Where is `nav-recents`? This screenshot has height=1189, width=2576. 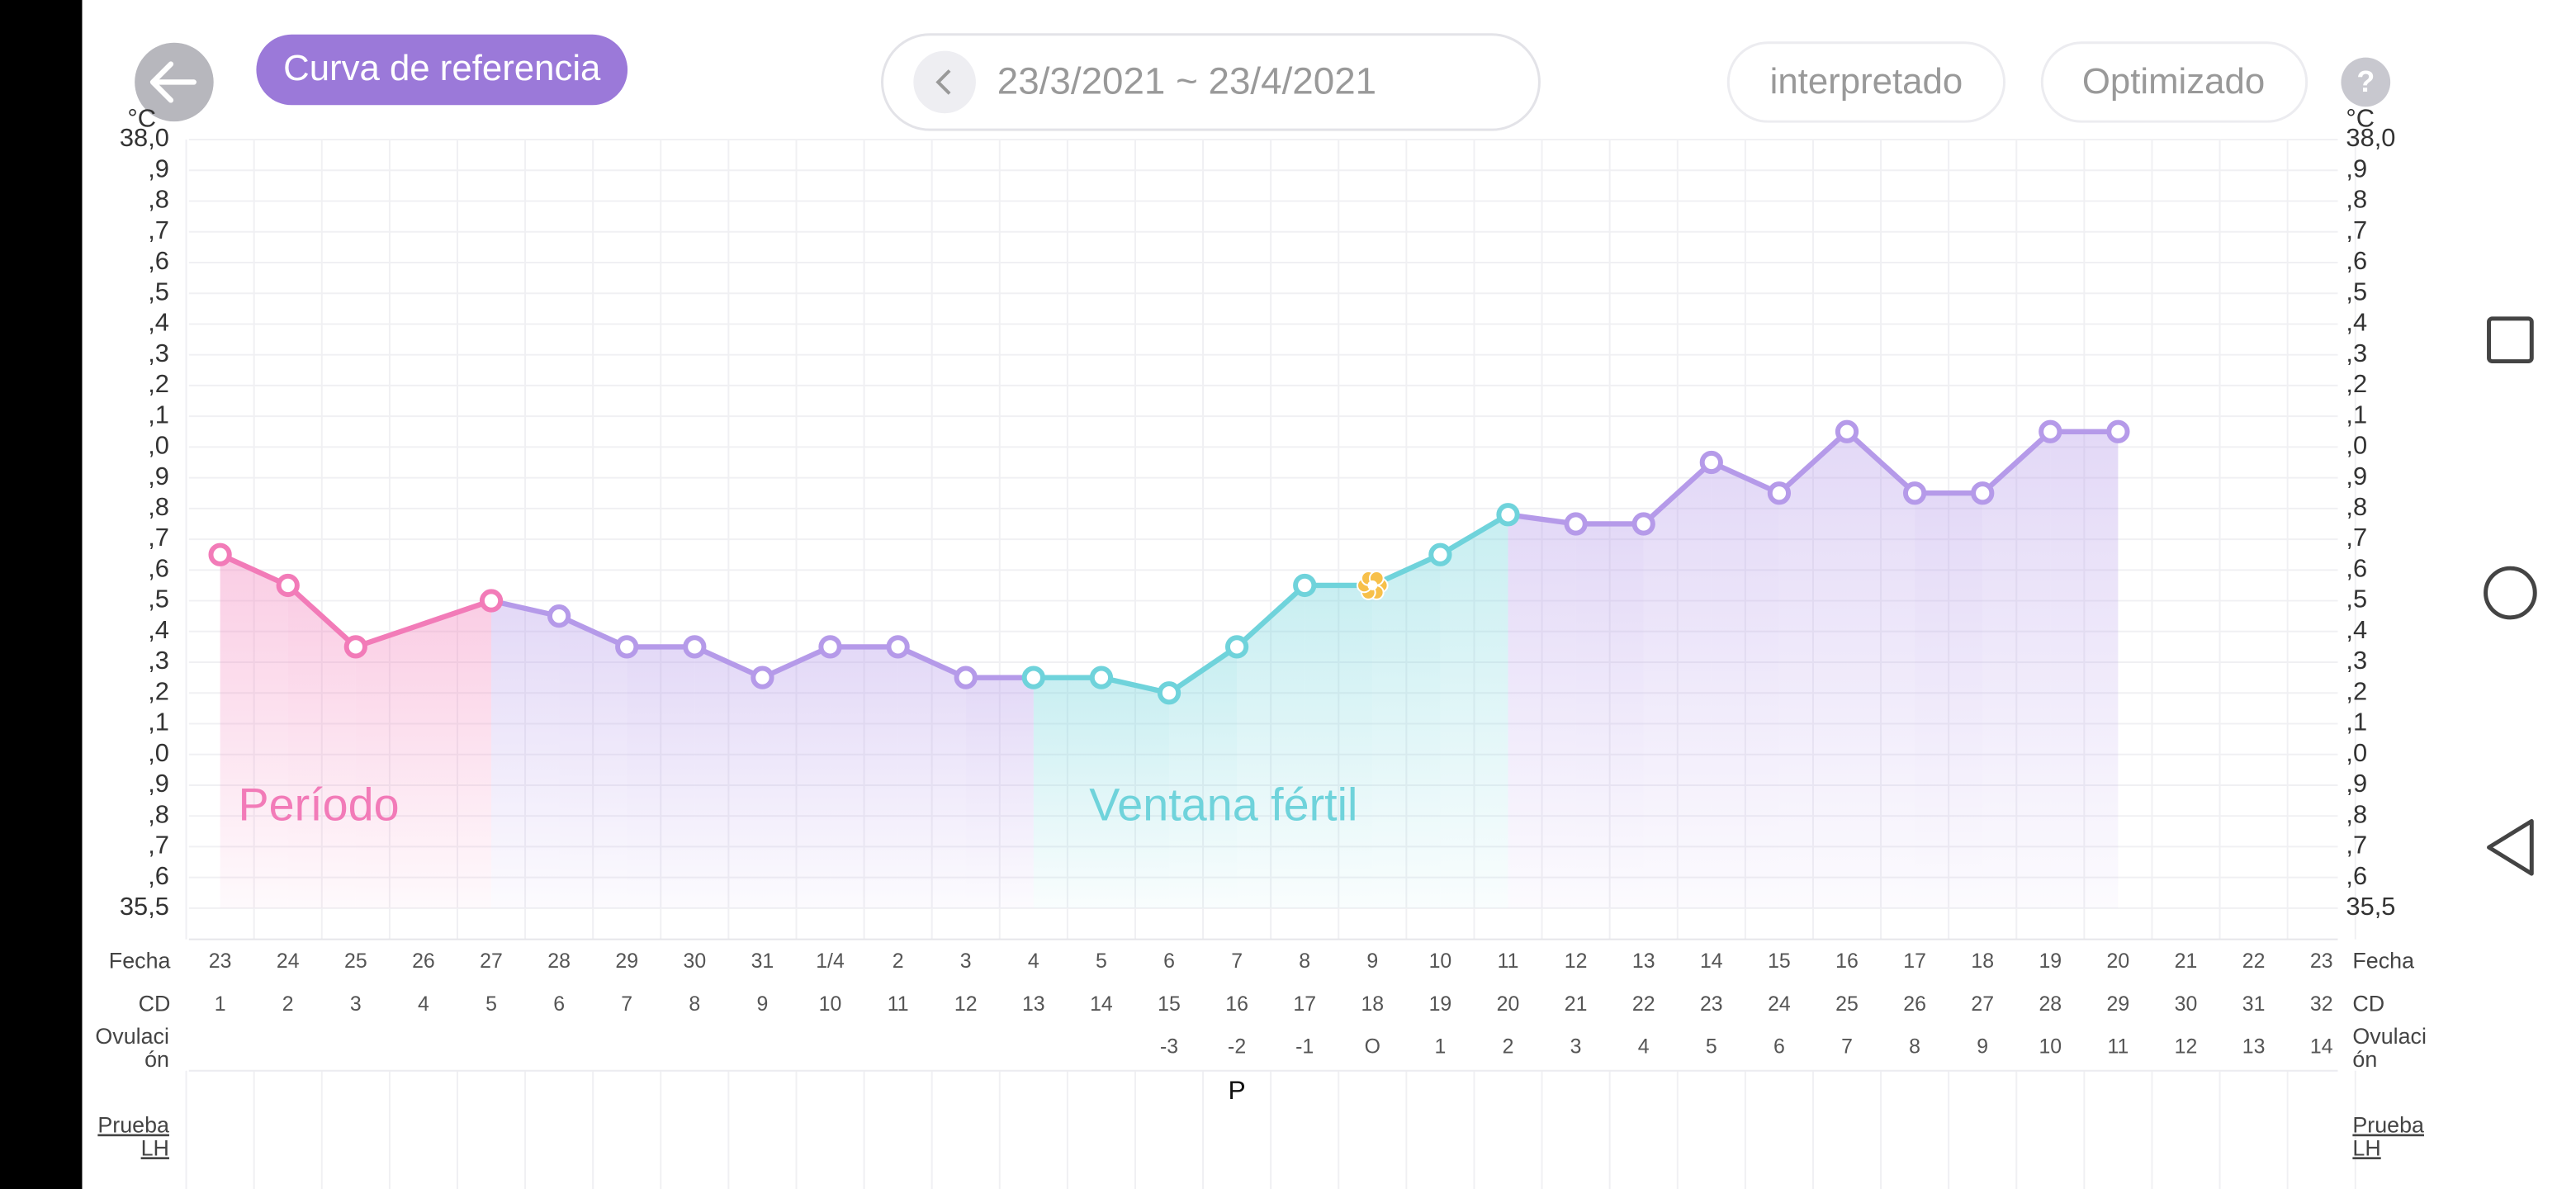 nav-recents is located at coordinates (2510, 340).